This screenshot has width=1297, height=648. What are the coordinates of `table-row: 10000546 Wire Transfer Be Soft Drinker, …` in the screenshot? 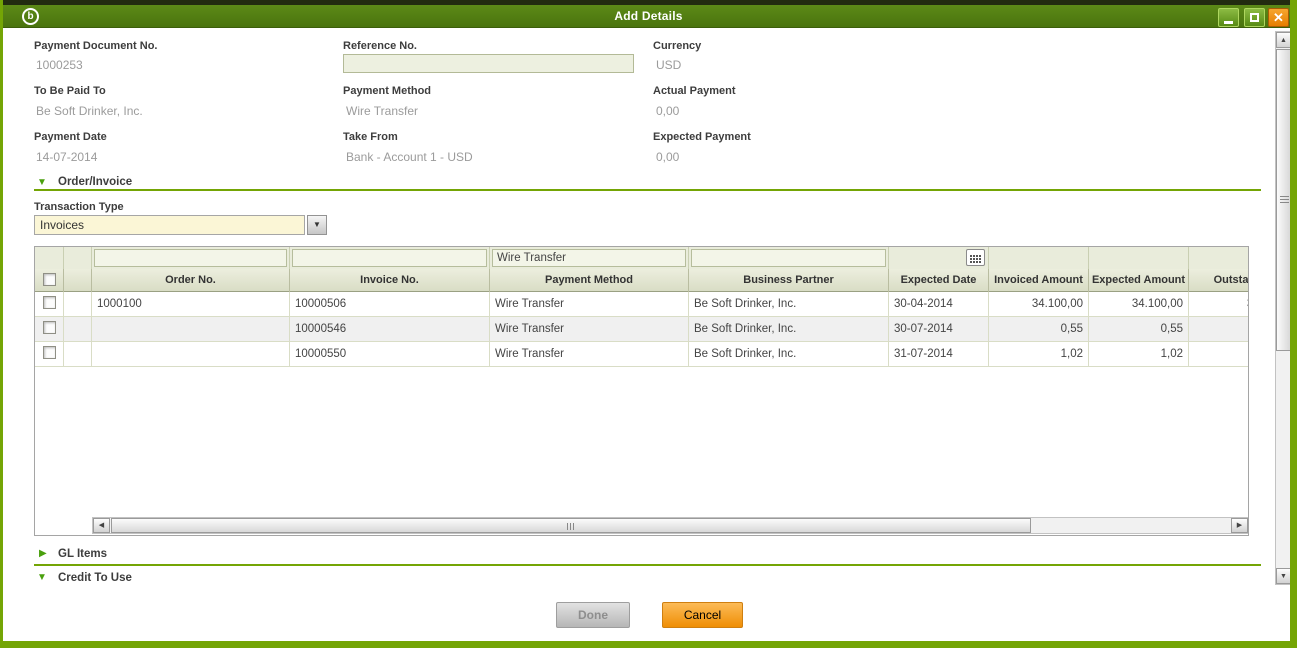 It's located at (641, 329).